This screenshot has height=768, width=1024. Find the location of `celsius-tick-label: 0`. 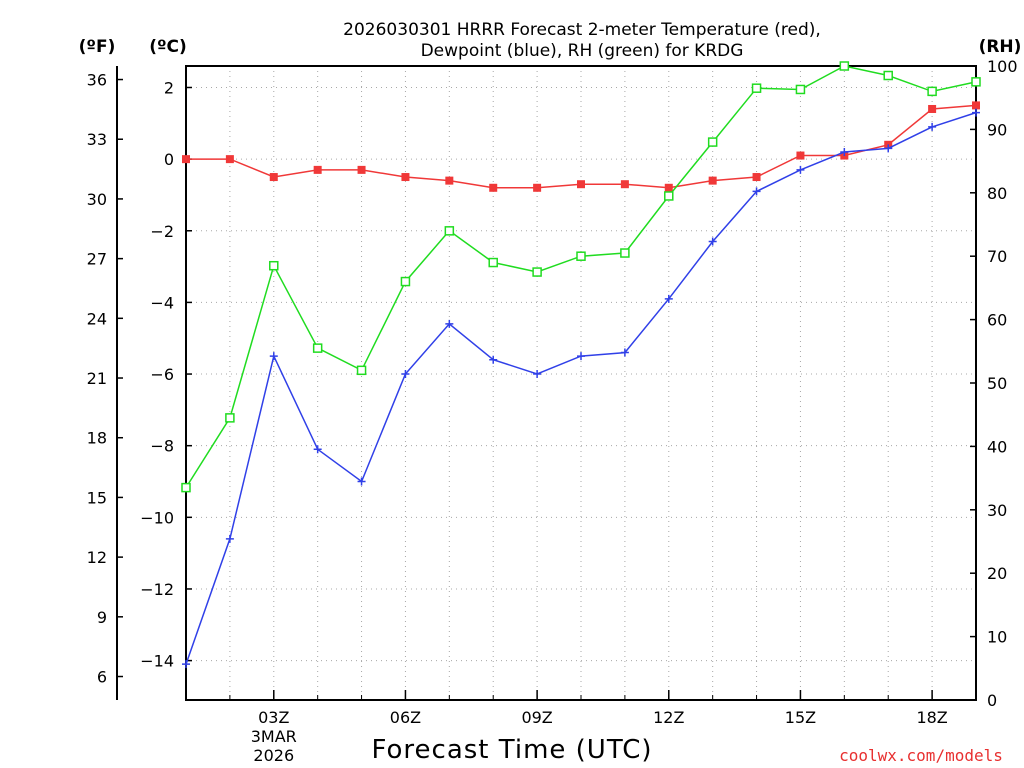

celsius-tick-label: 0 is located at coordinates (169, 159).